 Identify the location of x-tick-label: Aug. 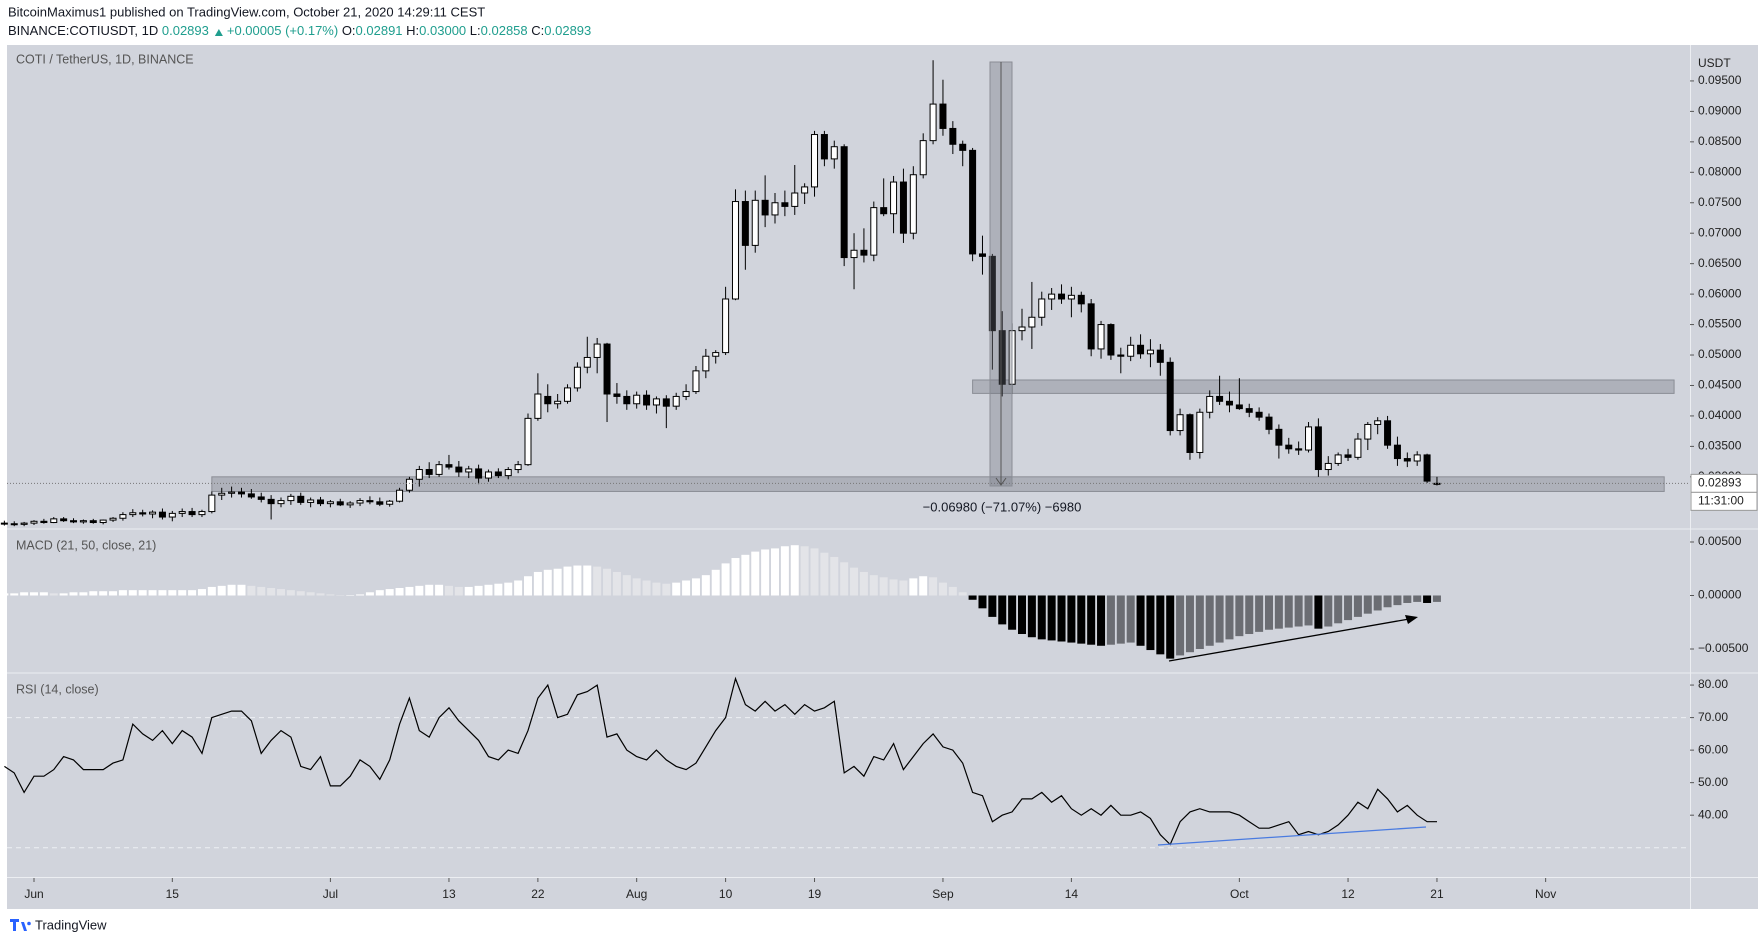
(636, 894).